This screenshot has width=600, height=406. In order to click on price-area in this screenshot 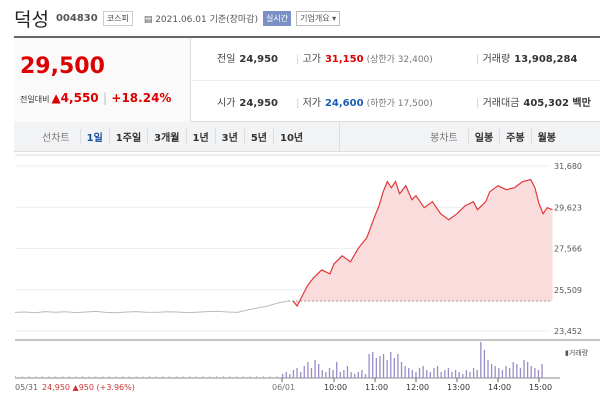, I will do `click(423, 242)`.